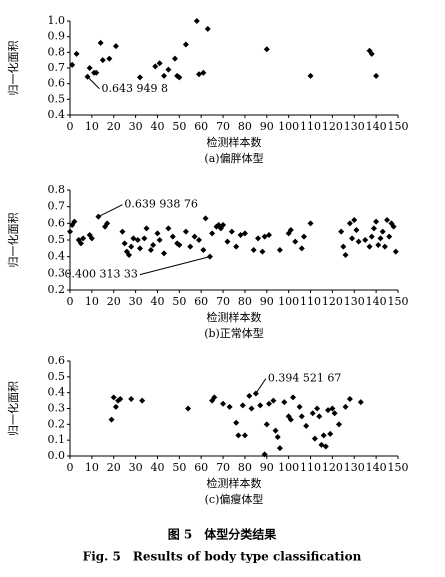  Describe the element at coordinates (233, 158) in the screenshot. I see `subtitle: (a)偏胖体型` at that location.